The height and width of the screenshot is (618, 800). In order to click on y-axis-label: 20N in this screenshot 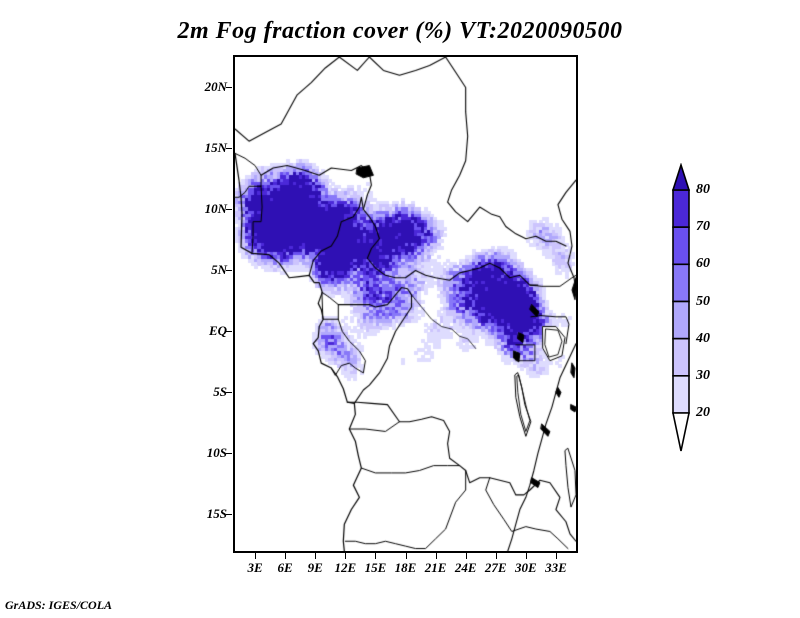, I will do `click(215, 87)`.